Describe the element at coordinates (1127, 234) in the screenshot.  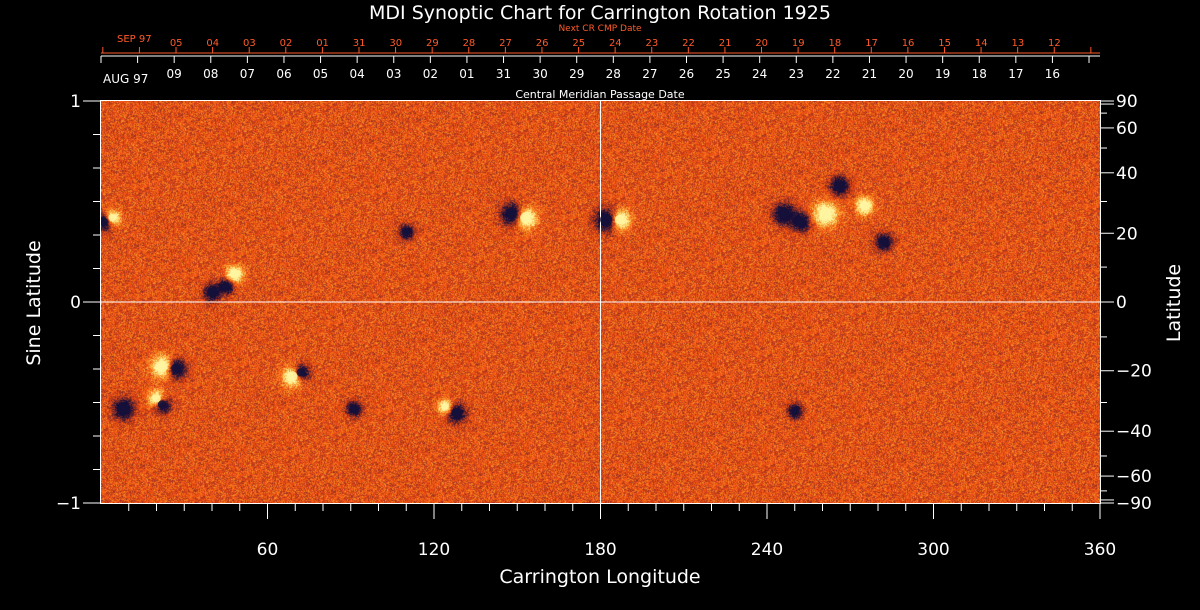
I see `y-right-tick-label: 20` at that location.